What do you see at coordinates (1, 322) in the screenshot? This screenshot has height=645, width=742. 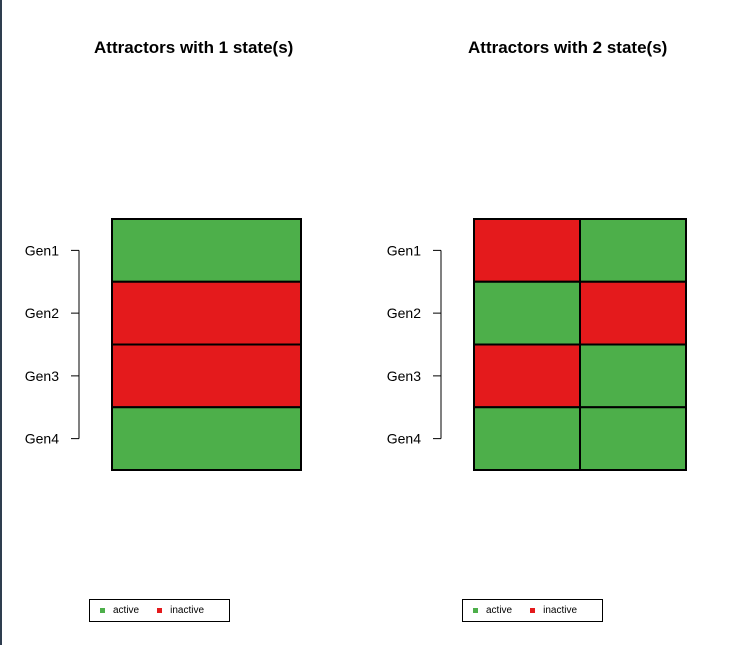 I see `window-edge` at bounding box center [1, 322].